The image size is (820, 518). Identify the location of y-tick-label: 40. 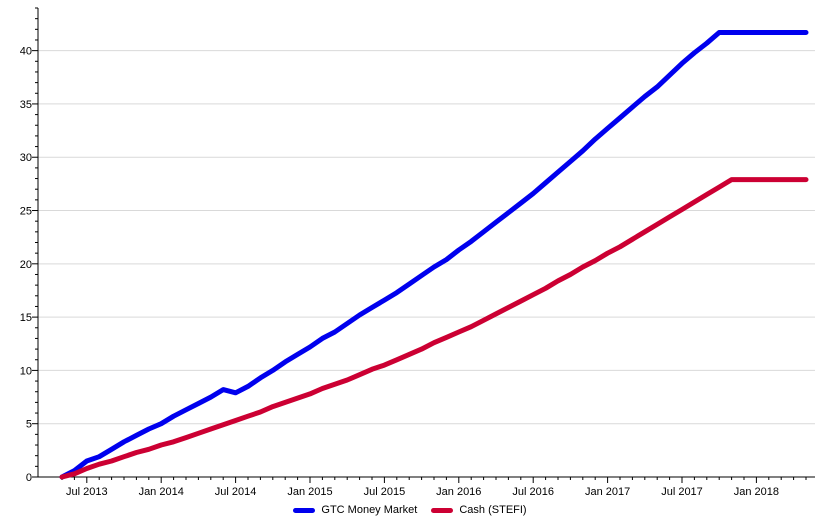
(26, 52).